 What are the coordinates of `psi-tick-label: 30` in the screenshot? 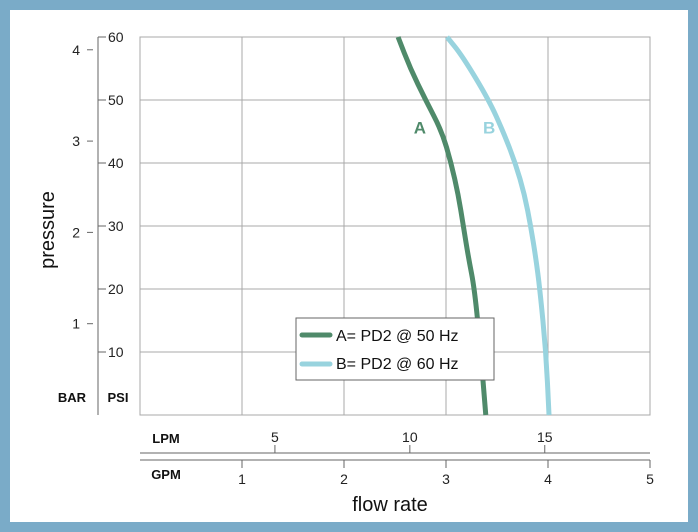 It's located at (116, 226).